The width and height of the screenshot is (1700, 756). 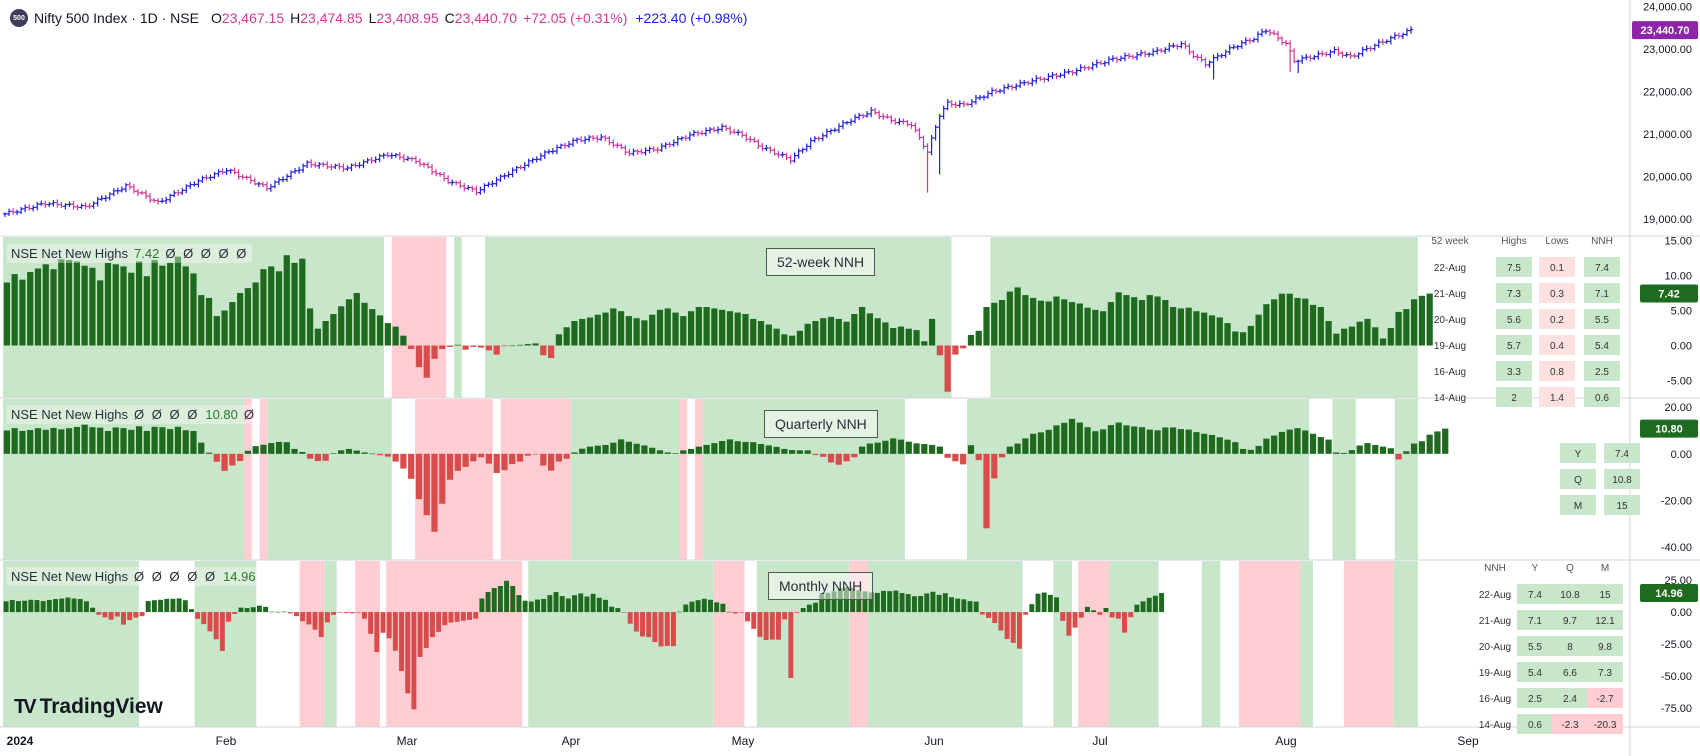 What do you see at coordinates (88, 707) in the screenshot?
I see `tradingview-logo: TV TradingView` at bounding box center [88, 707].